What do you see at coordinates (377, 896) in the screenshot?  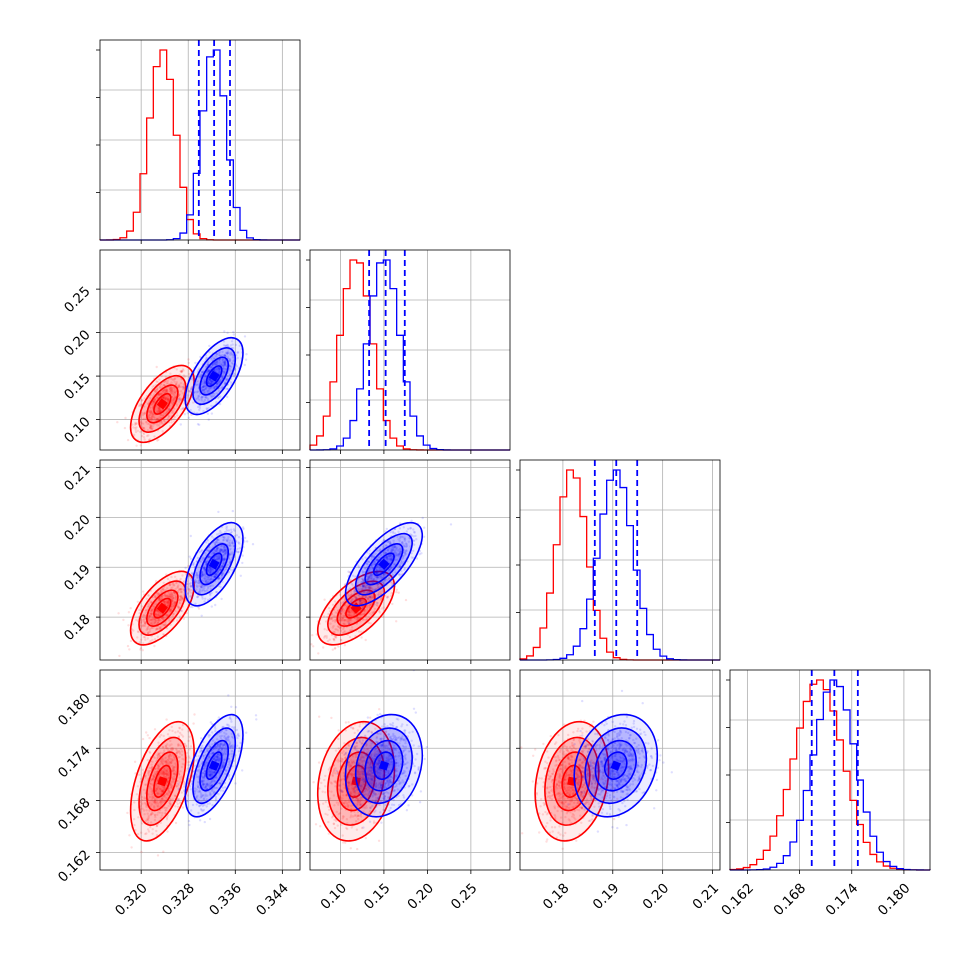 I see `x-tick-label: 0.15` at bounding box center [377, 896].